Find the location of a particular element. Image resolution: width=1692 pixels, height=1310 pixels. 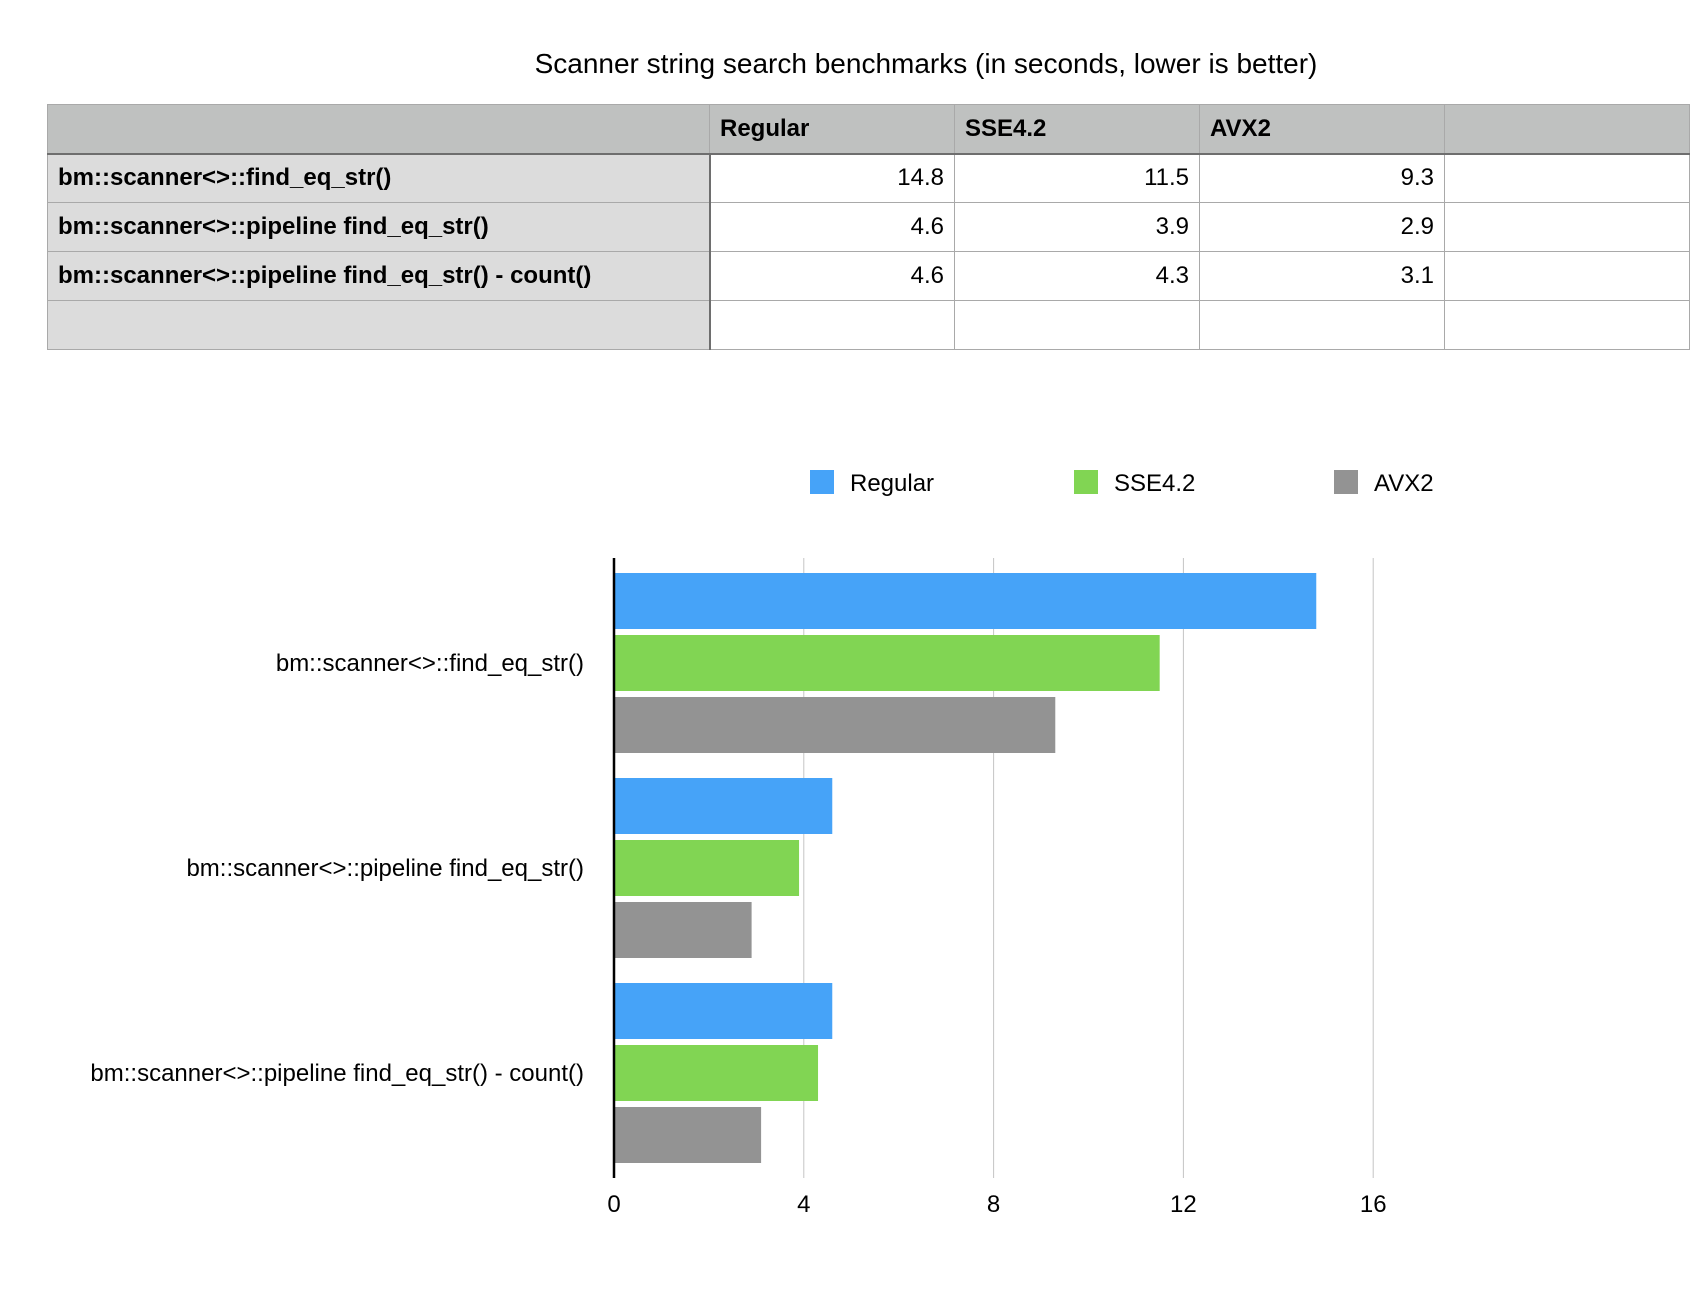

header-cell-regular: Regular is located at coordinates (832, 129).